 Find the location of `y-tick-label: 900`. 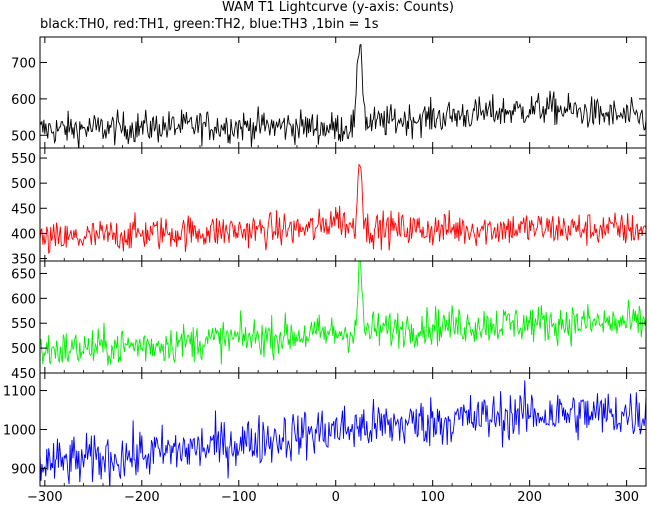

y-tick-label: 900 is located at coordinates (23, 469).